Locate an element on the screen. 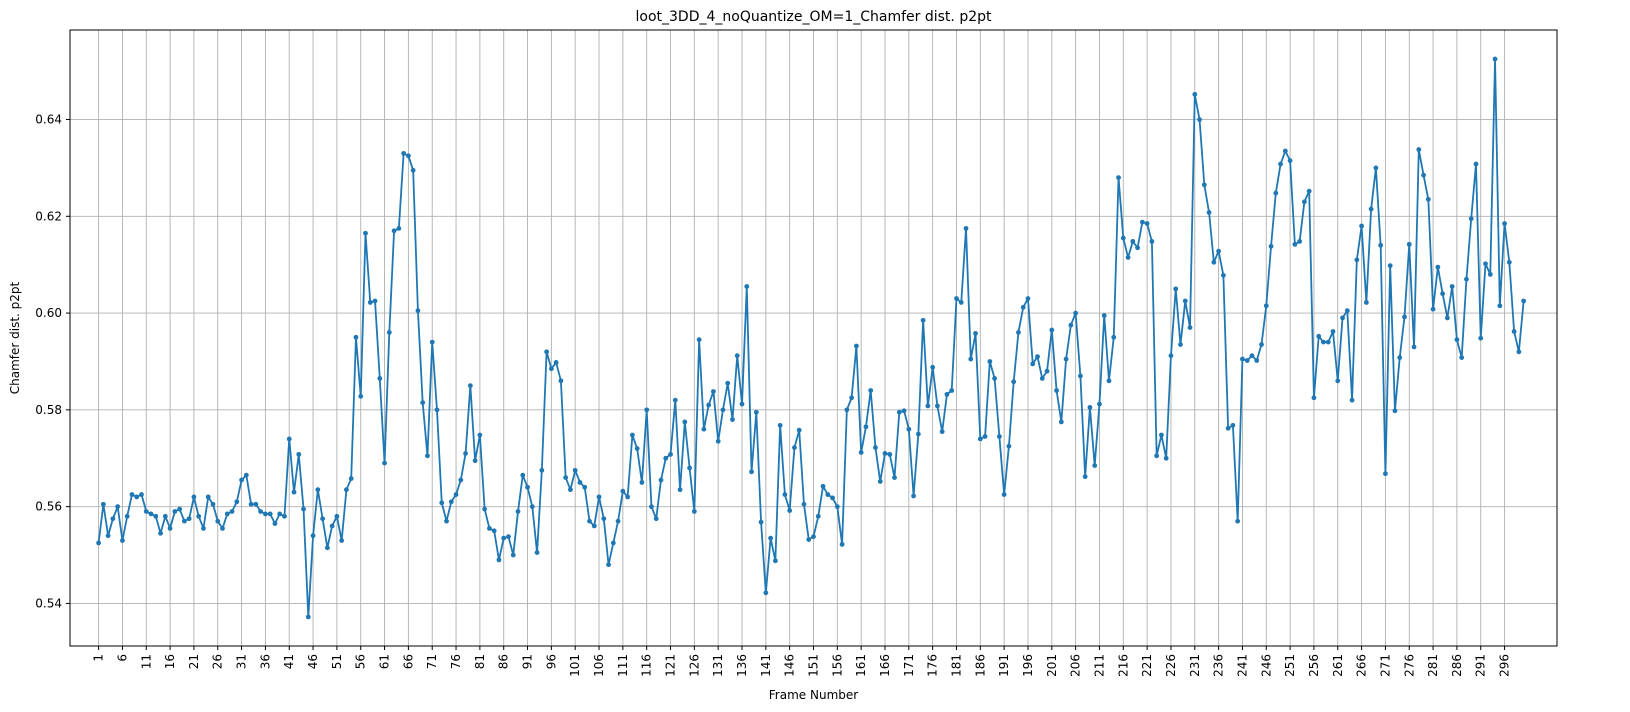  x-tick-label: 36 is located at coordinates (265, 661).